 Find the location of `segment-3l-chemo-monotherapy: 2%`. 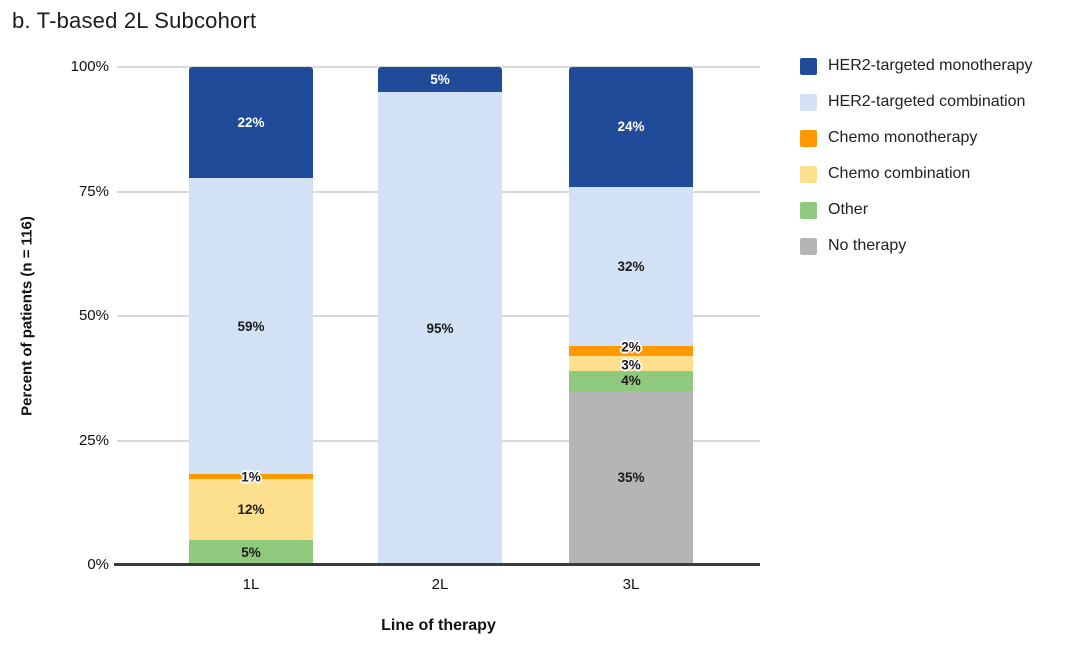

segment-3l-chemo-monotherapy: 2% is located at coordinates (631, 347).